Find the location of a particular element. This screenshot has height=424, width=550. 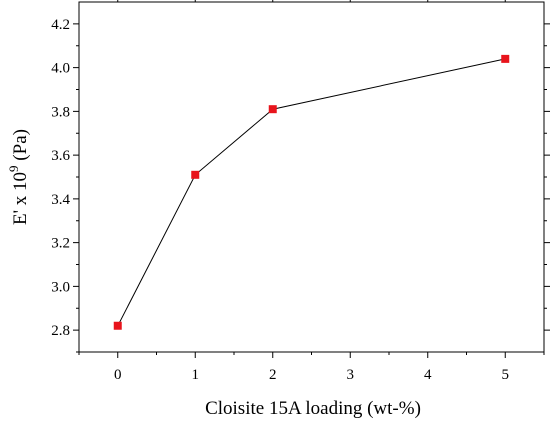

y-tick-label: 3.0 is located at coordinates (60, 287).